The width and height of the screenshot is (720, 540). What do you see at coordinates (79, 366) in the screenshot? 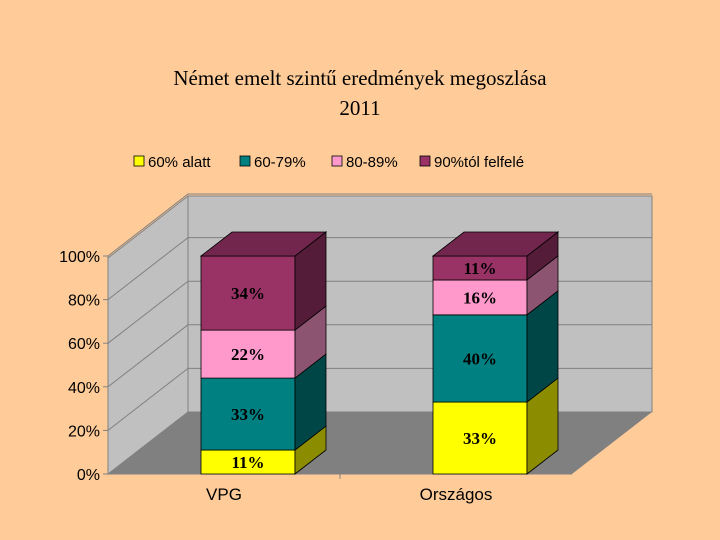
I see `y-tick-labels: 0% 20% 40% 60% 80% 100%` at bounding box center [79, 366].